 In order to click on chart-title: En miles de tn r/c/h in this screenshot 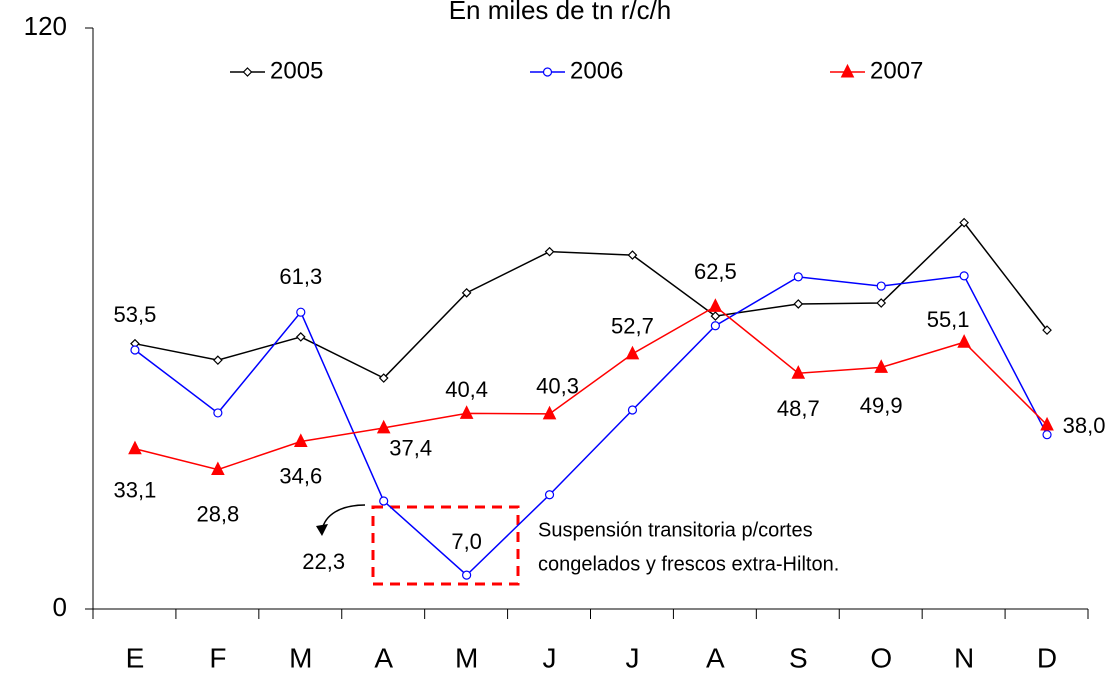, I will do `click(560, 12)`.